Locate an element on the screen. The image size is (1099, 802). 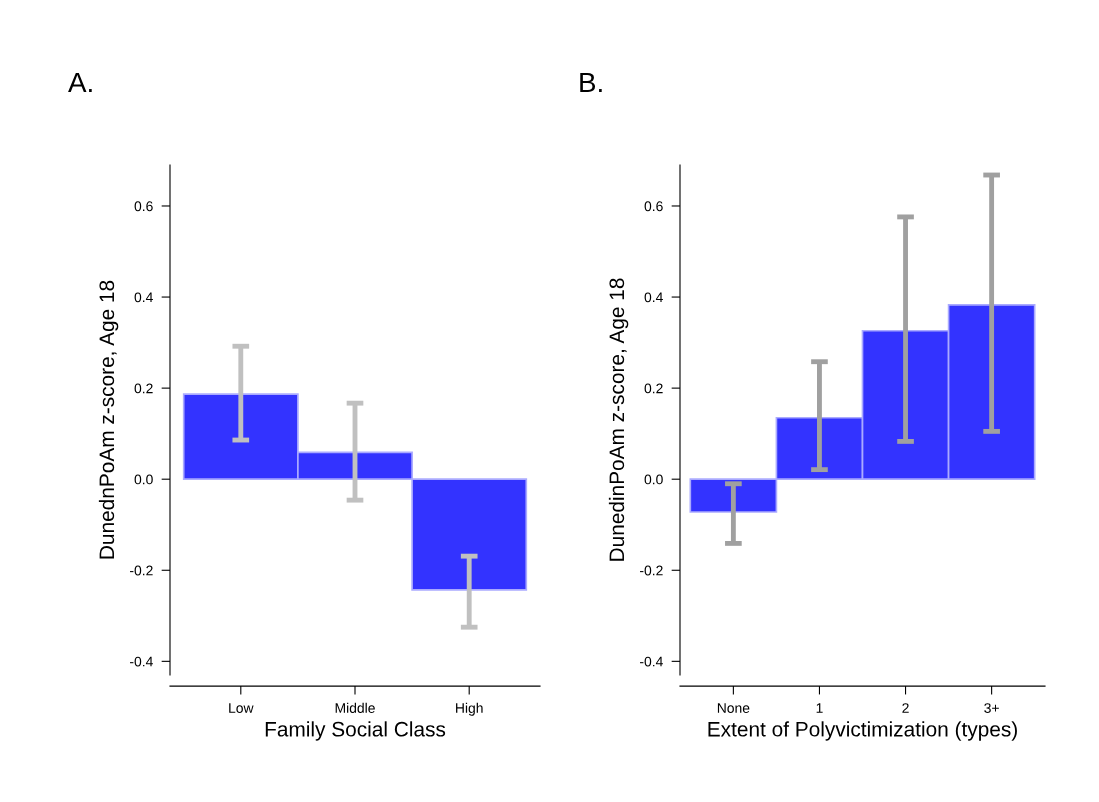
x-tick-label: 1 is located at coordinates (819, 708).